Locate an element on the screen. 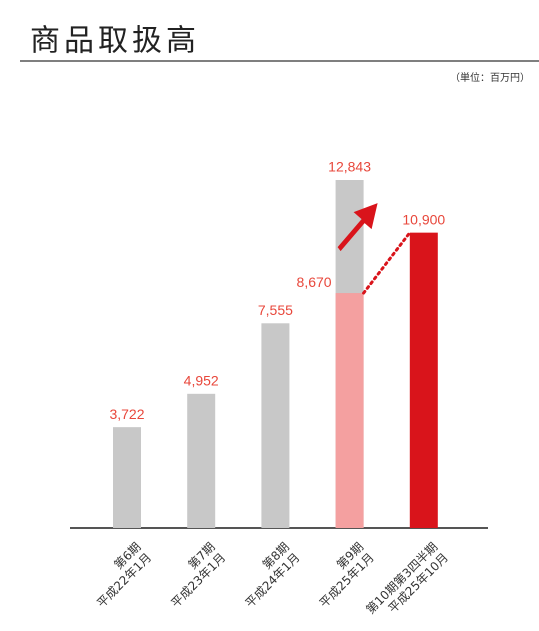 The width and height of the screenshot is (539, 631). value-label: 10,900 is located at coordinates (423, 219).